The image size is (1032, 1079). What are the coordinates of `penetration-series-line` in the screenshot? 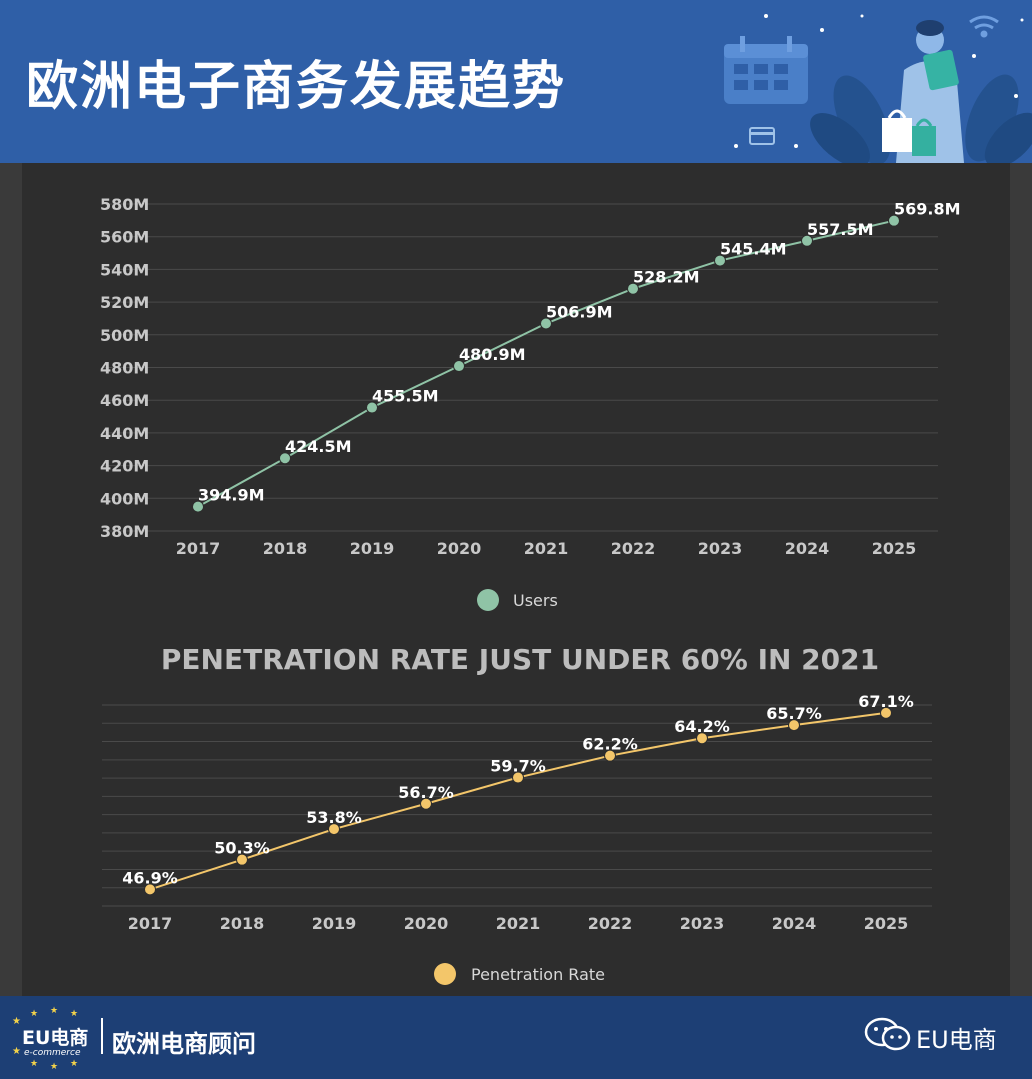 It's located at (518, 801).